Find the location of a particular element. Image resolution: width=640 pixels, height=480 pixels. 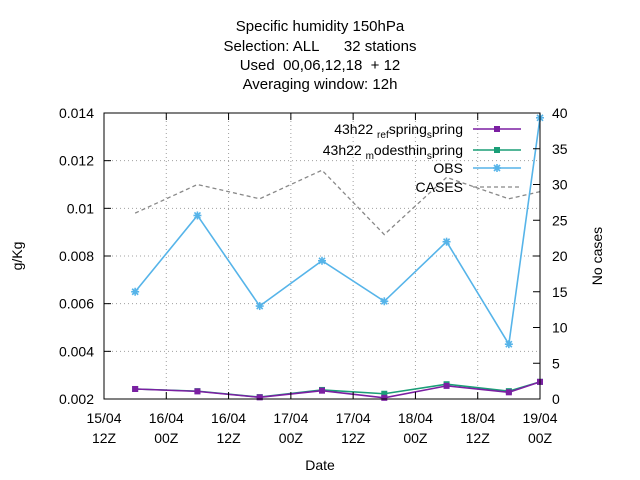

y2-tick-label: 5 is located at coordinates (556, 363).